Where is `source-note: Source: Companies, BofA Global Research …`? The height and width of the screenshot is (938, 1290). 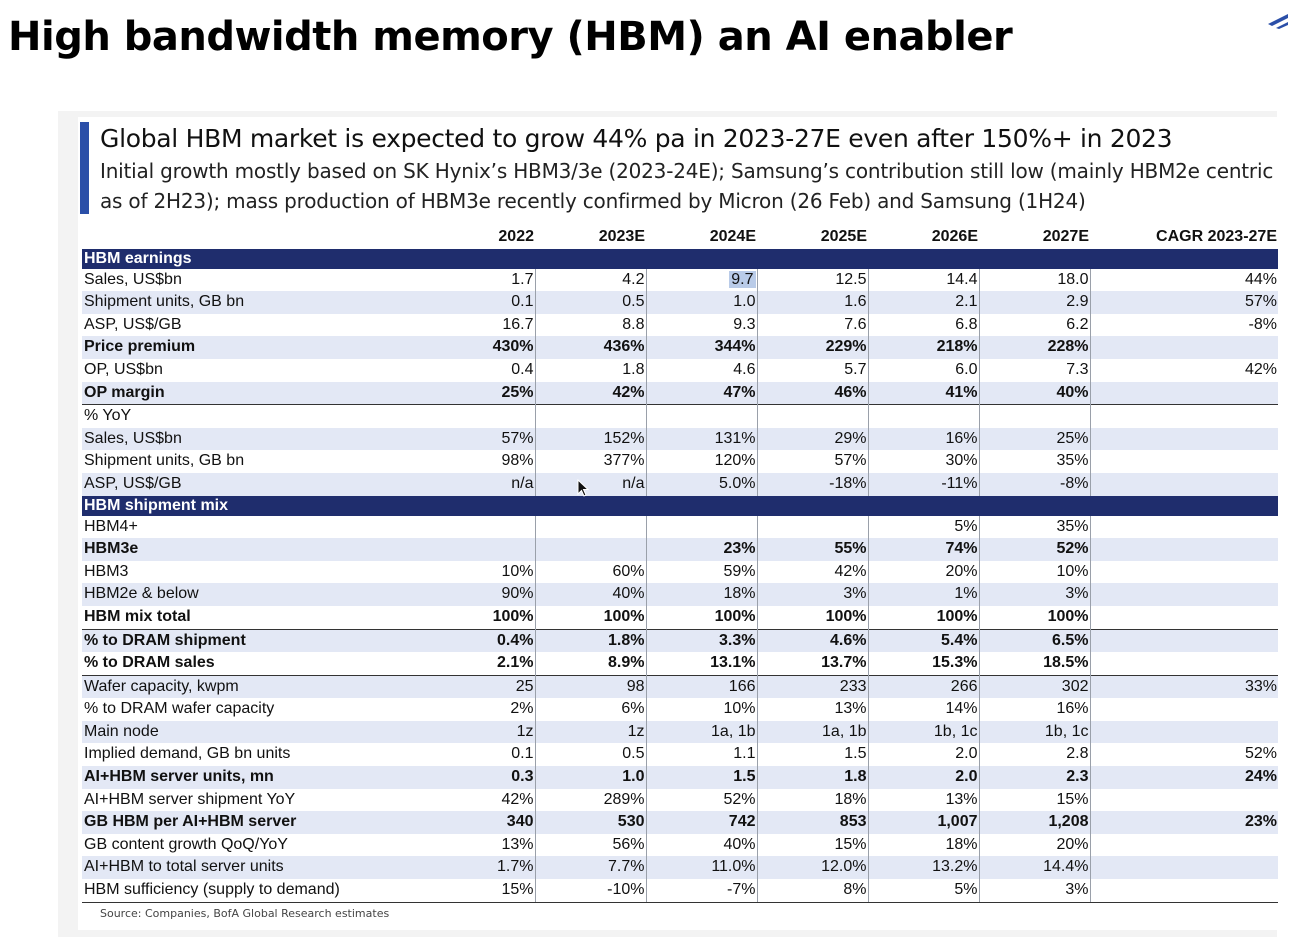
source-note: Source: Companies, BofA Global Research … is located at coordinates (245, 913).